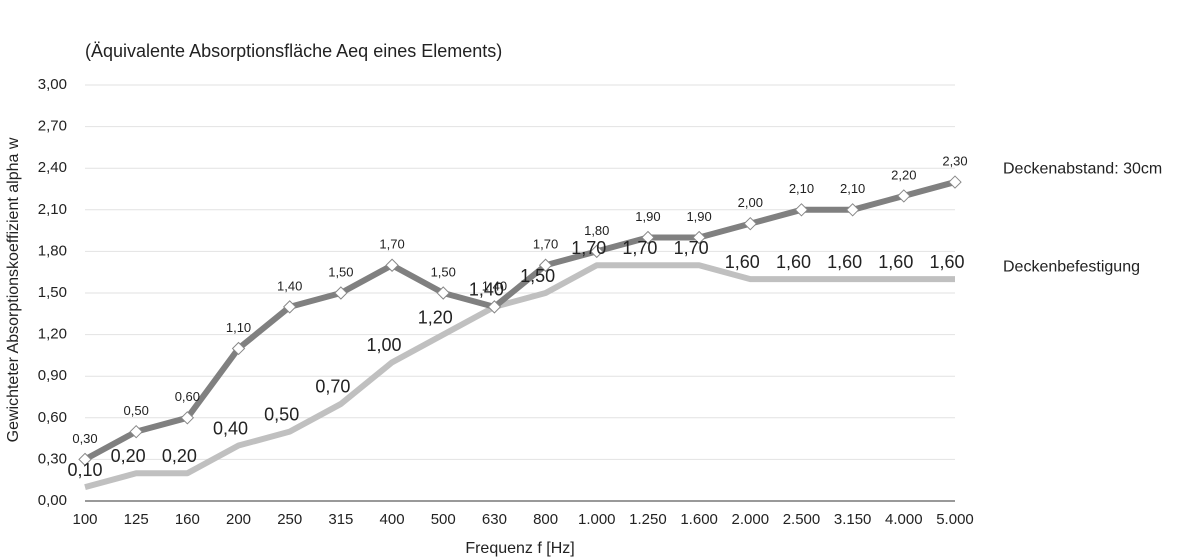 The width and height of the screenshot is (1200, 560). I want to click on y-tick-label: 2,70, so click(52, 126).